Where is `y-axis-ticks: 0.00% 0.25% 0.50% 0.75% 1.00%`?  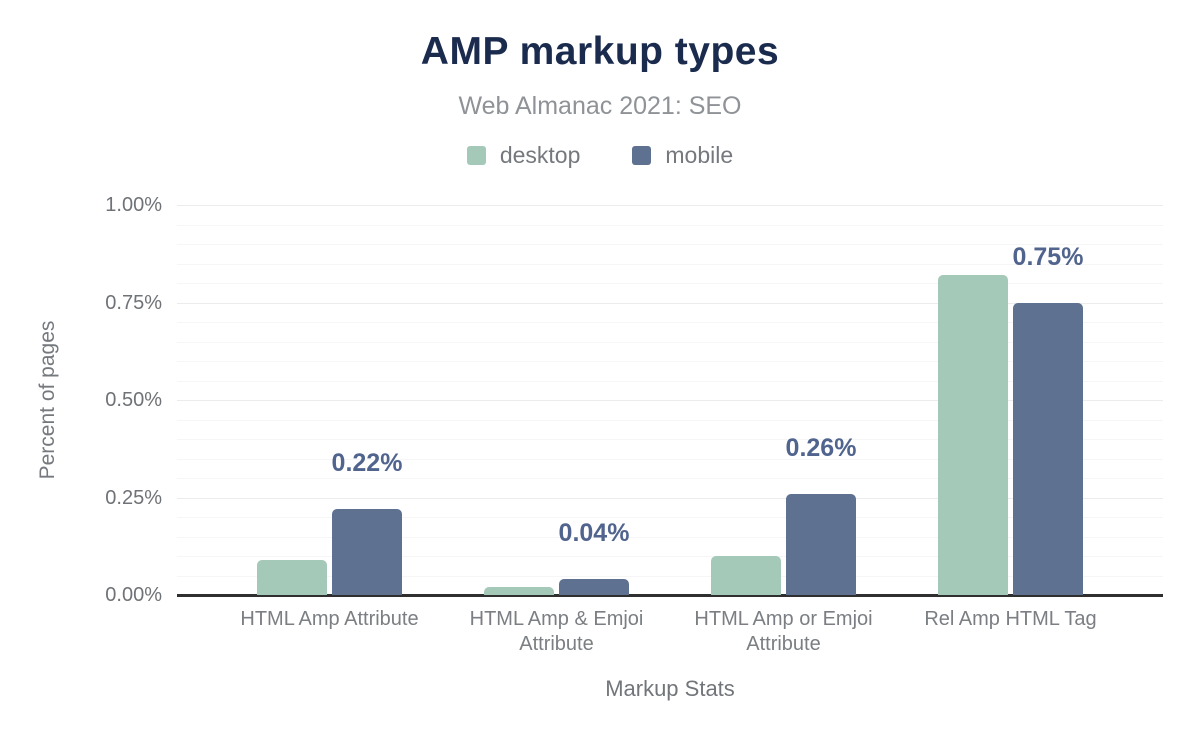
y-axis-ticks: 0.00% 0.25% 0.50% 0.75% 1.00% is located at coordinates (81, 400).